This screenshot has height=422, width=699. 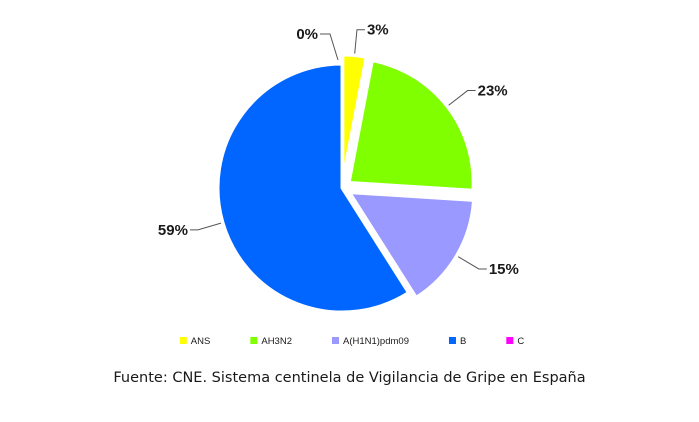 What do you see at coordinates (378, 30) in the screenshot?
I see `data-label-ans: 3%` at bounding box center [378, 30].